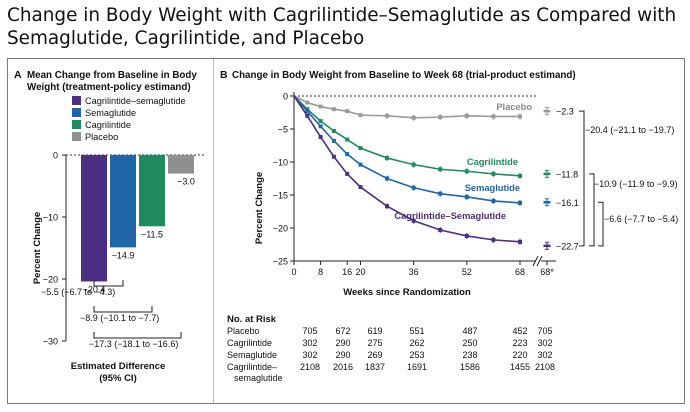 The width and height of the screenshot is (690, 412). I want to click on at-risk-value-2-1: 290, so click(342, 355).